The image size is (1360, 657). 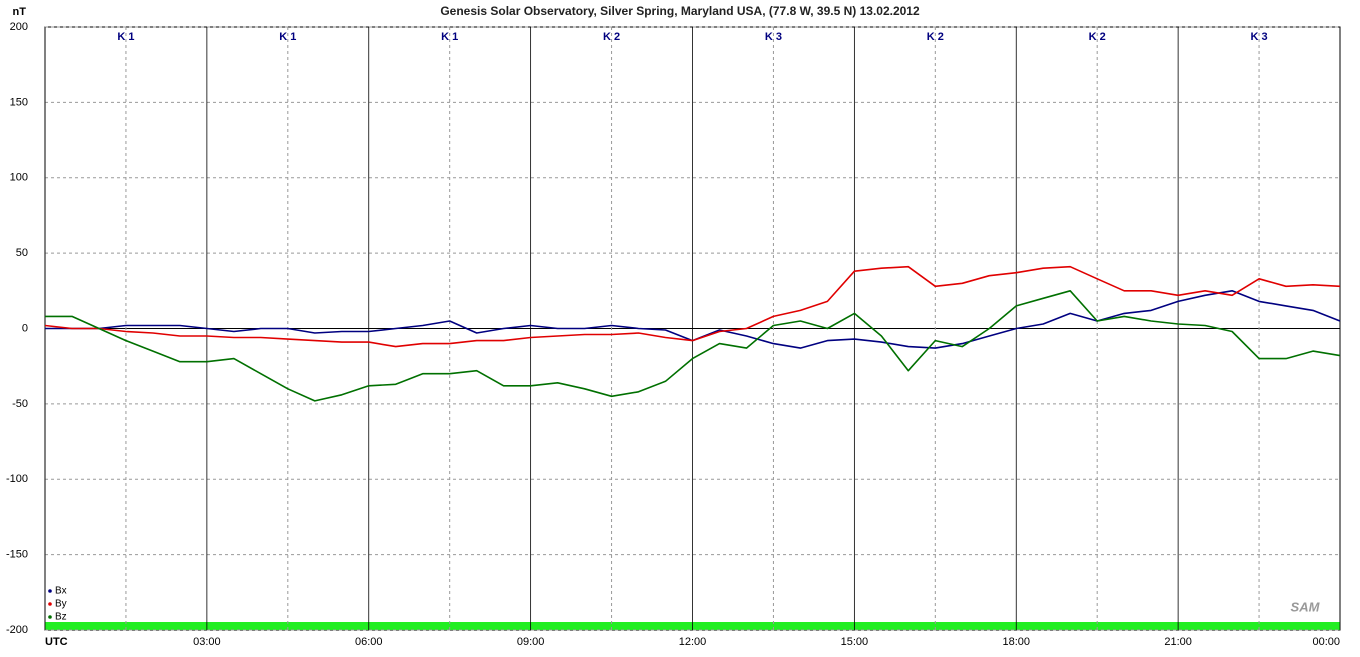 What do you see at coordinates (369, 642) in the screenshot?
I see `x-tick-label: 06:00` at bounding box center [369, 642].